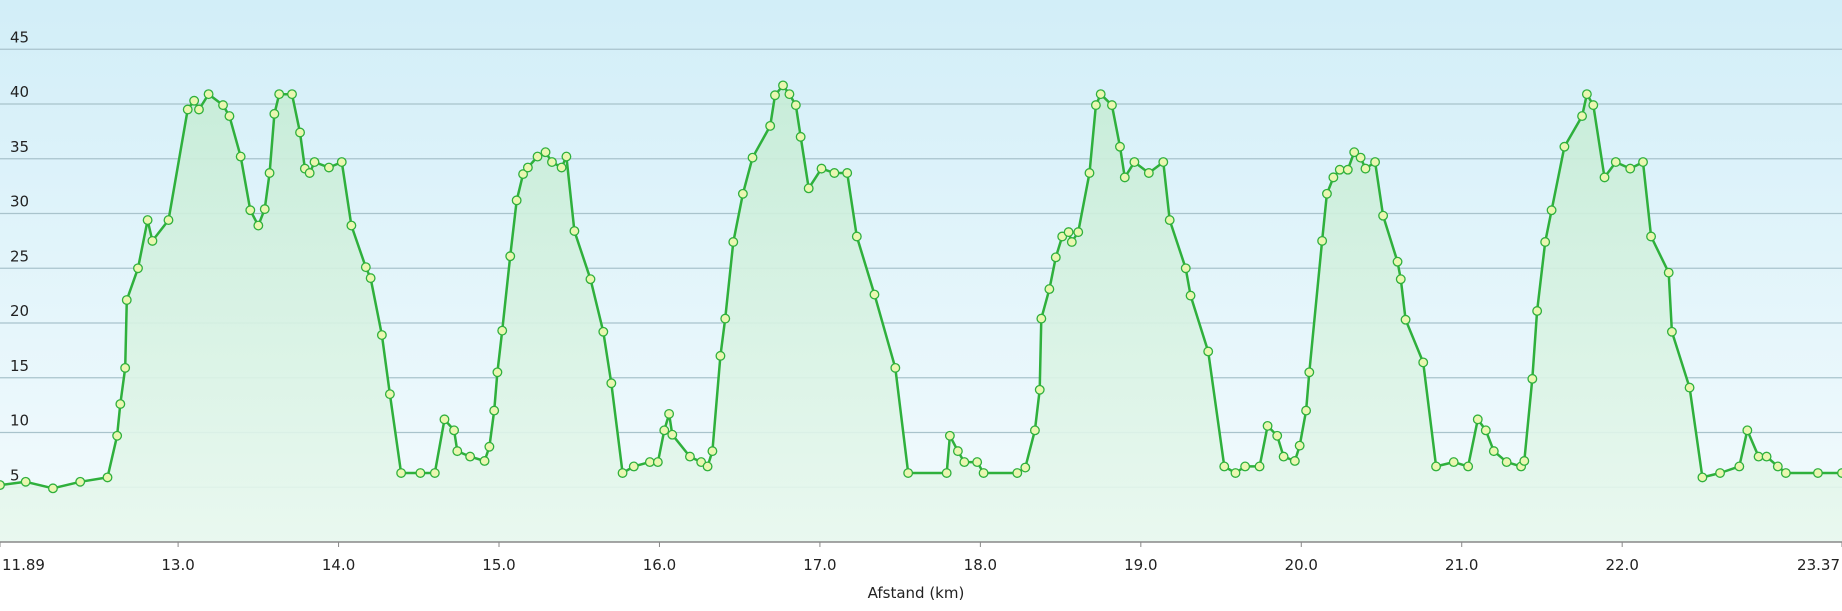 The height and width of the screenshot is (611, 1842). What do you see at coordinates (338, 565) in the screenshot?
I see `x-tick-label: 14.0` at bounding box center [338, 565].